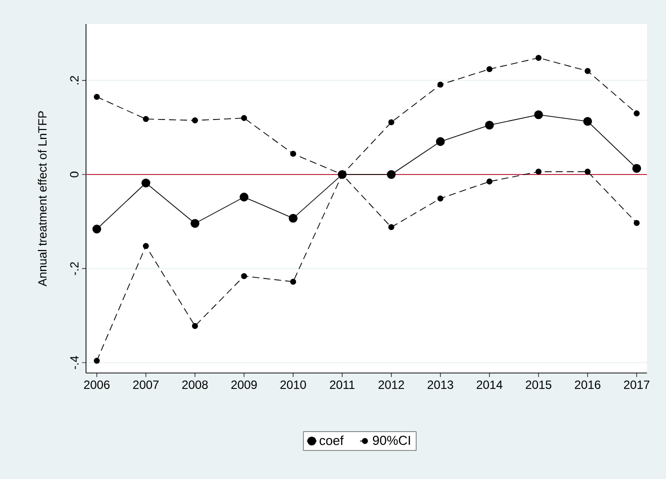 The image size is (666, 479). Describe the element at coordinates (293, 384) in the screenshot. I see `x-tick-label: 2010` at that location.